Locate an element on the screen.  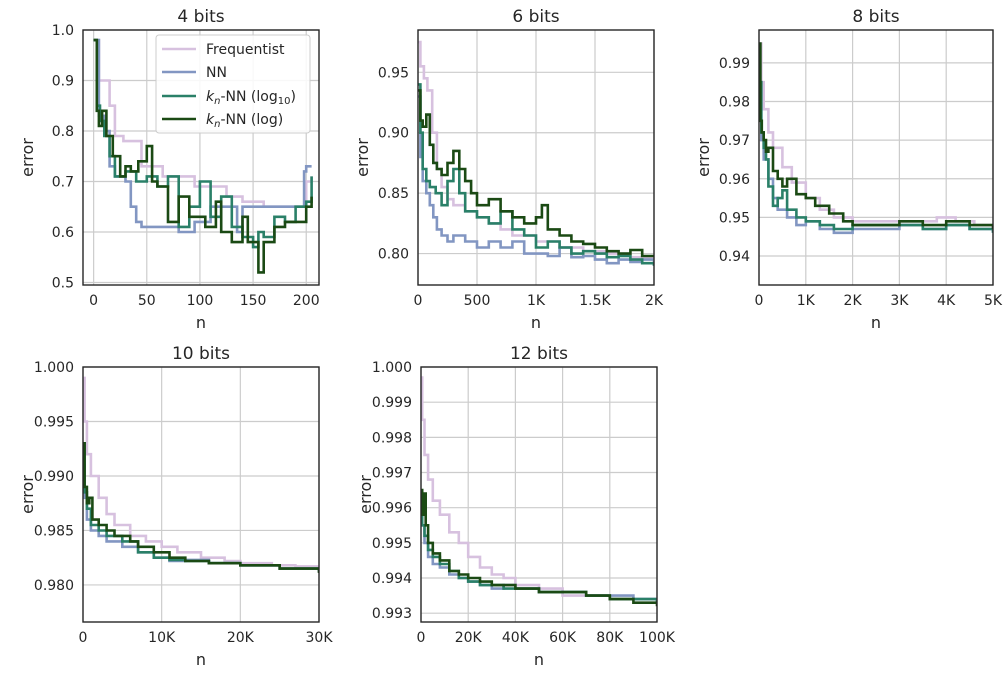
legend-box is located at coordinates (233, 84).